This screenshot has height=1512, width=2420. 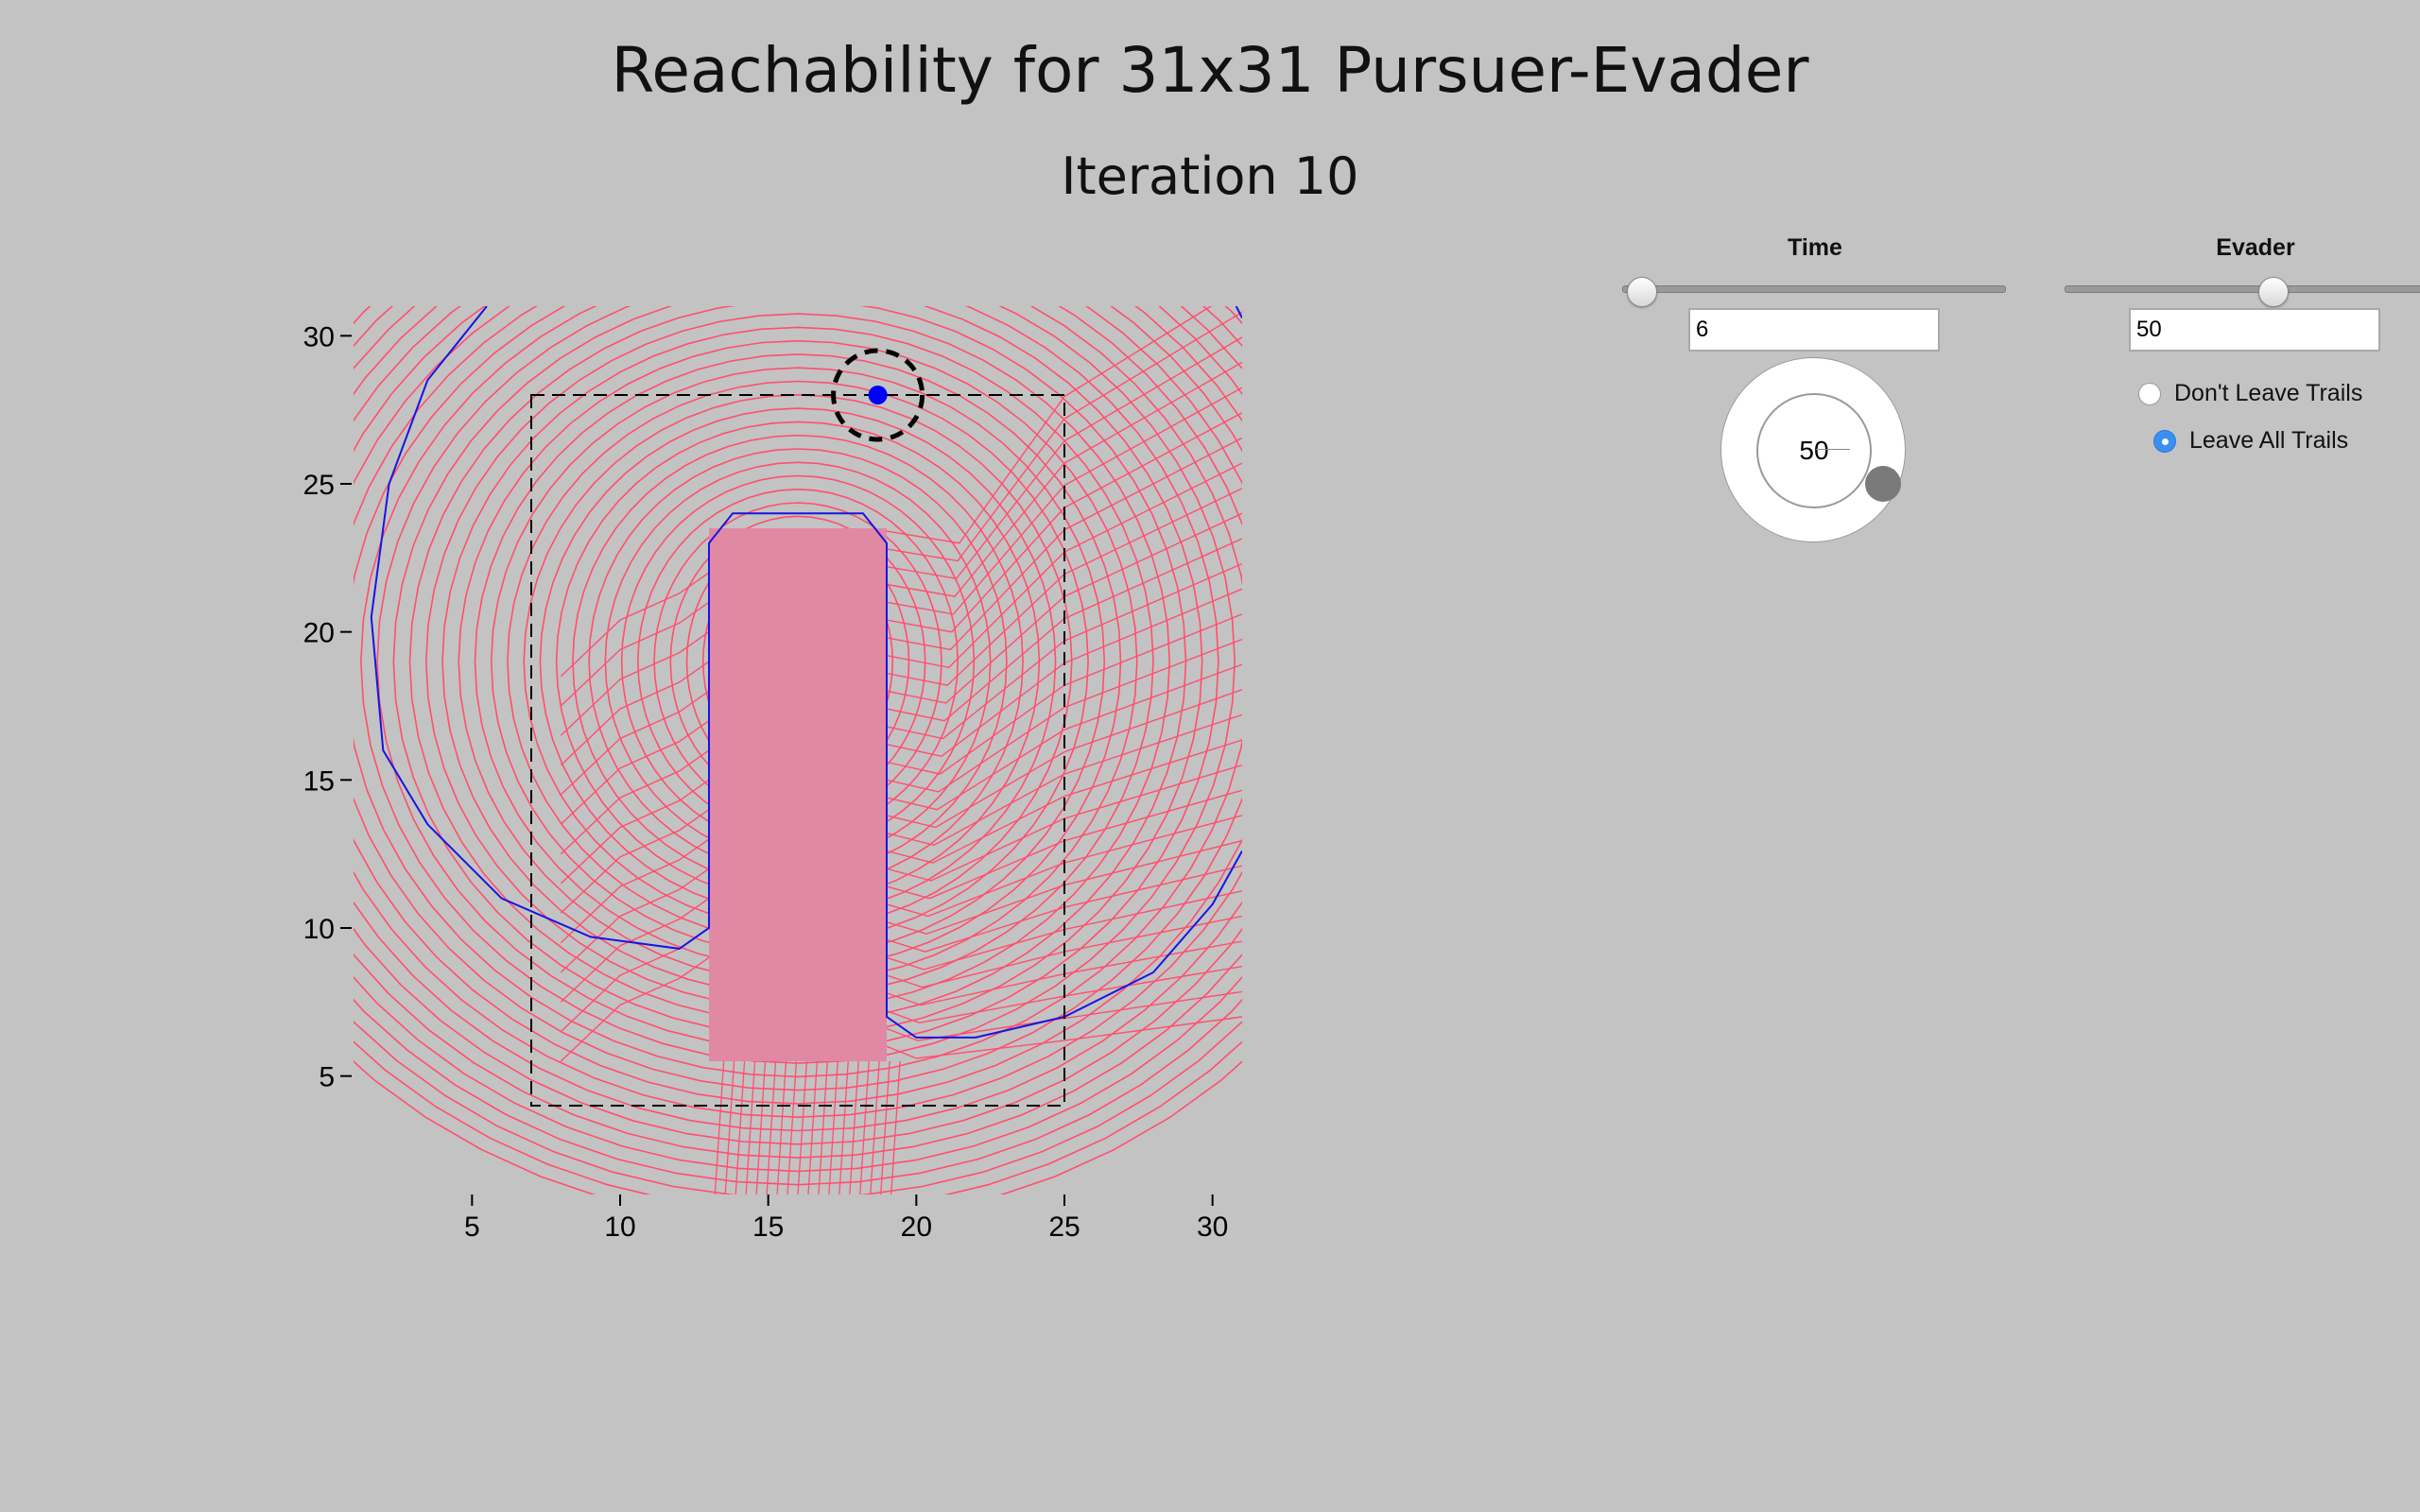 What do you see at coordinates (916, 1227) in the screenshot?
I see `x-tick-label: 20` at bounding box center [916, 1227].